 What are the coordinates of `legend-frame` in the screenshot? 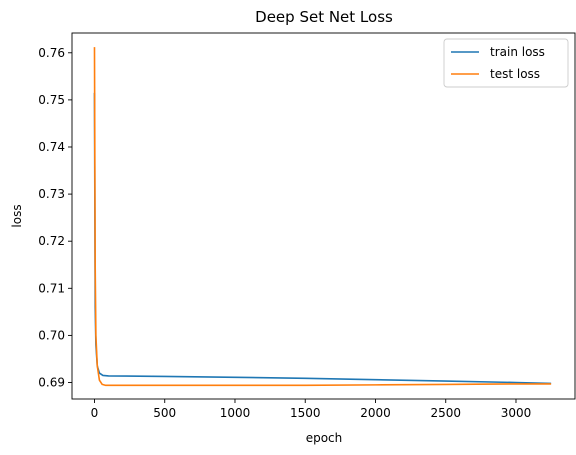 It's located at (506, 63).